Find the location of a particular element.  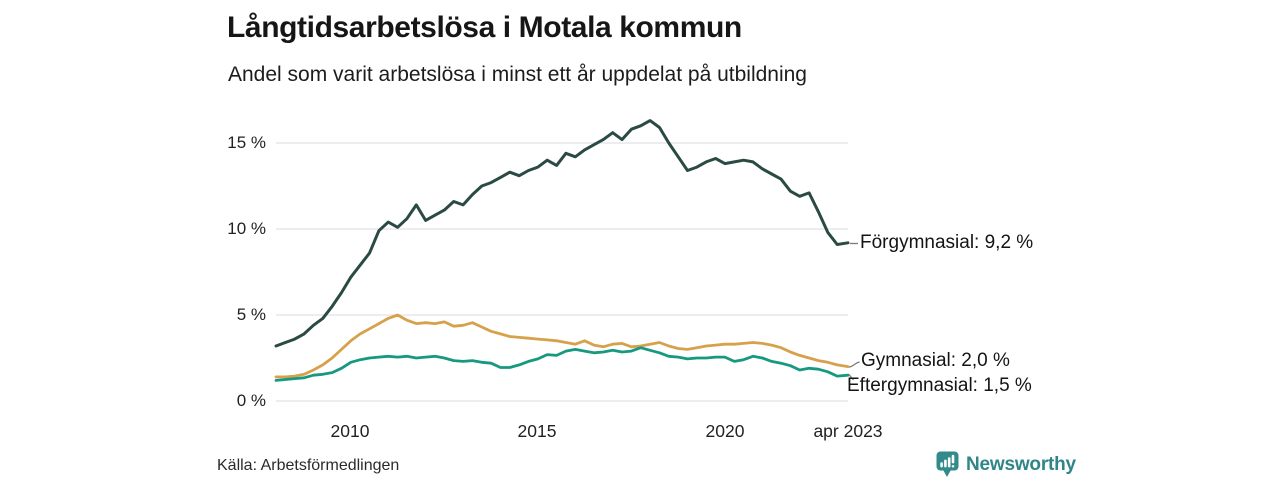

xtick-2015: 2015 is located at coordinates (537, 431).